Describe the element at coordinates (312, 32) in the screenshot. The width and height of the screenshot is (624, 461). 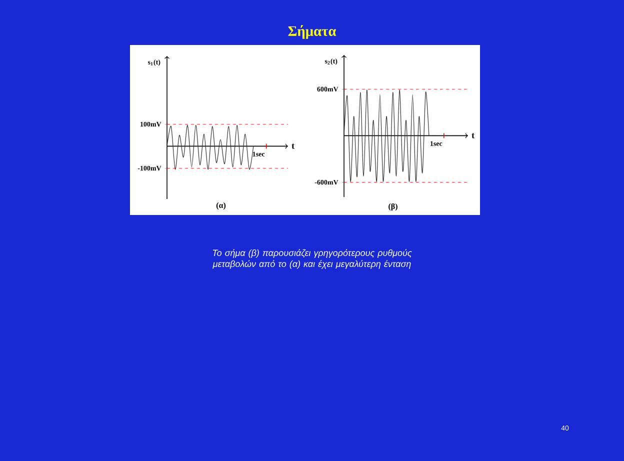
I see `text: Σήματα` at that location.